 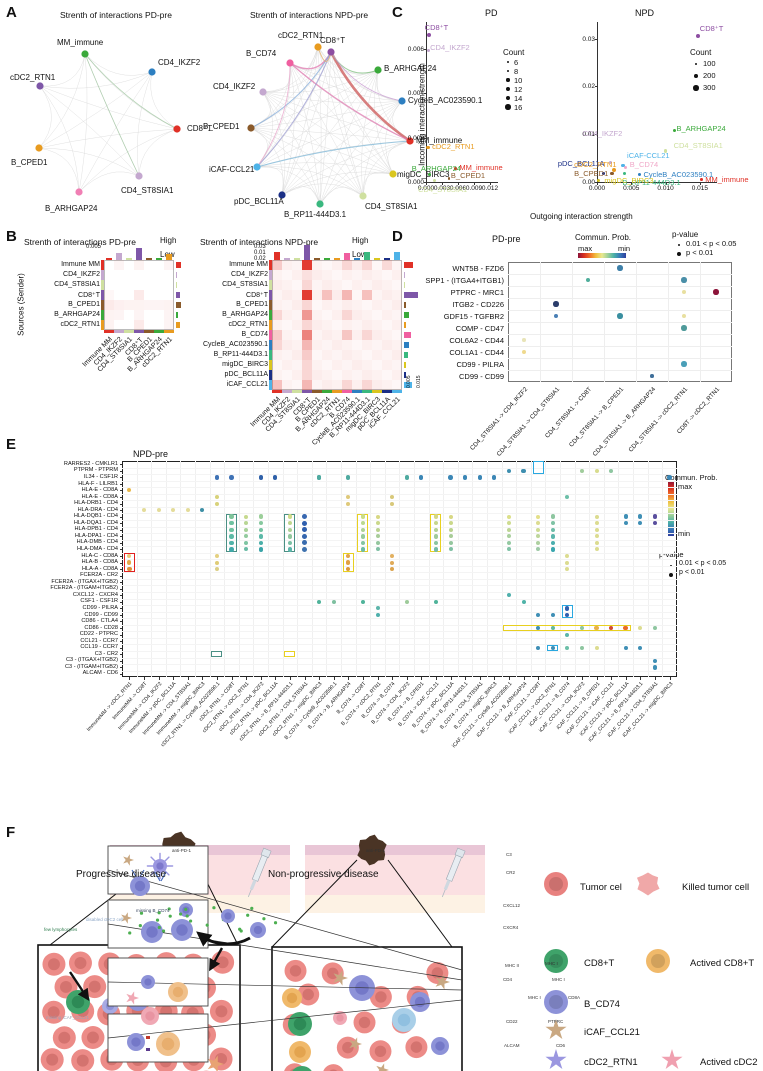 I want to click on panel-f-legend-label-7: Actived cDC2, so click(x=729, y=1062).